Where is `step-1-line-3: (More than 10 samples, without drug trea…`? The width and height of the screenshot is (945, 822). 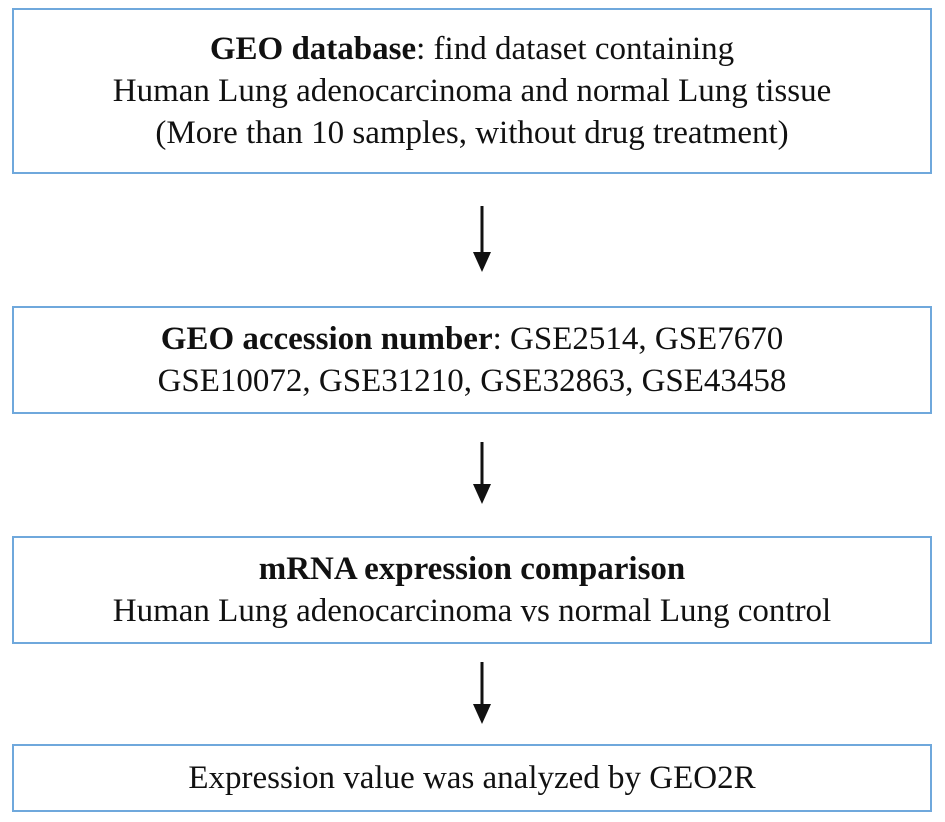 step-1-line-3: (More than 10 samples, without drug trea… is located at coordinates (472, 133).